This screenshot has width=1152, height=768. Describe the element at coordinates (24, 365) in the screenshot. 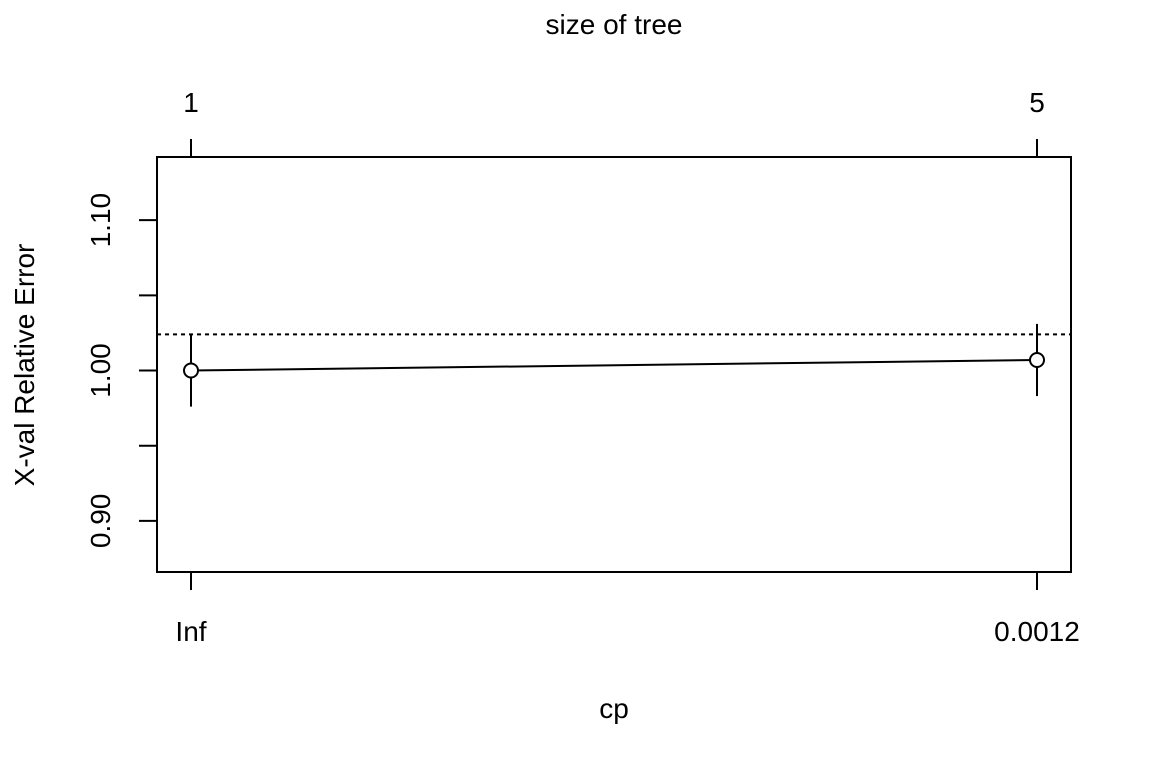

I see `y-axis-title: X-val Relative Error` at that location.